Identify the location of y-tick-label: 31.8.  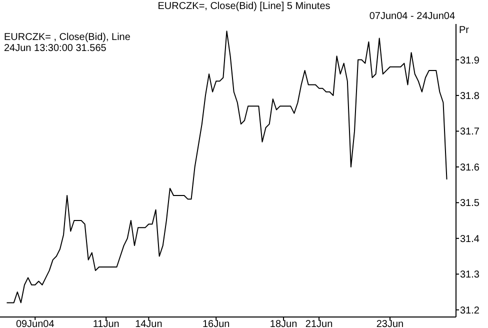
(470, 96).